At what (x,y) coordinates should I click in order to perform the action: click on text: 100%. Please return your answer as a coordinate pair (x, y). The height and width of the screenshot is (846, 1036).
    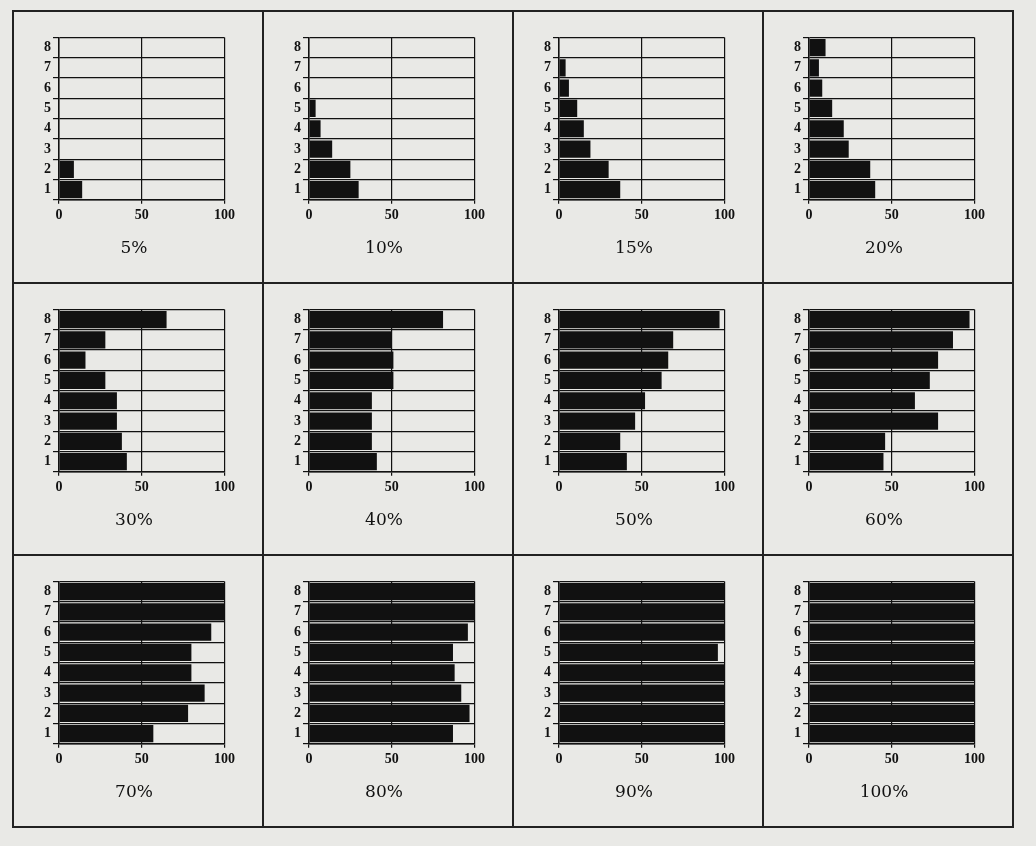
    Looking at the image, I should click on (884, 791).